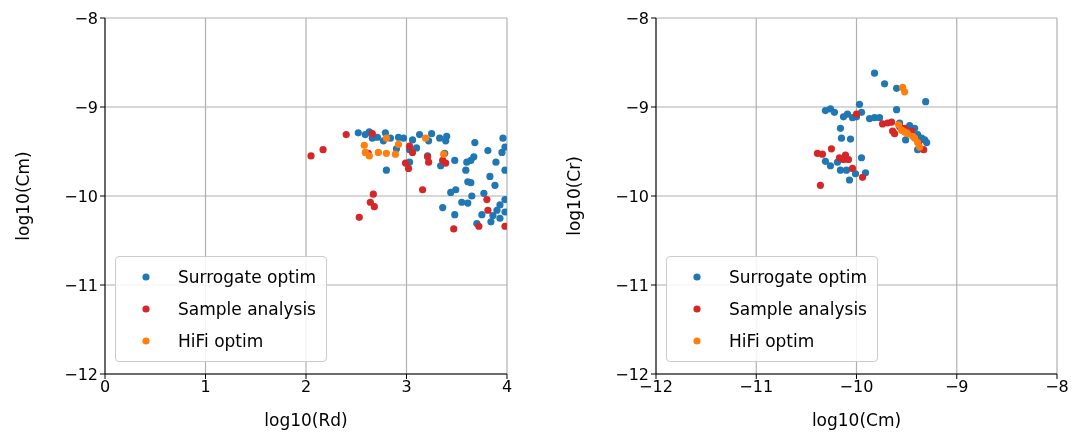 The image size is (1080, 446). Describe the element at coordinates (23, 196) in the screenshot. I see `y-axis-title: log10(Cm)` at that location.